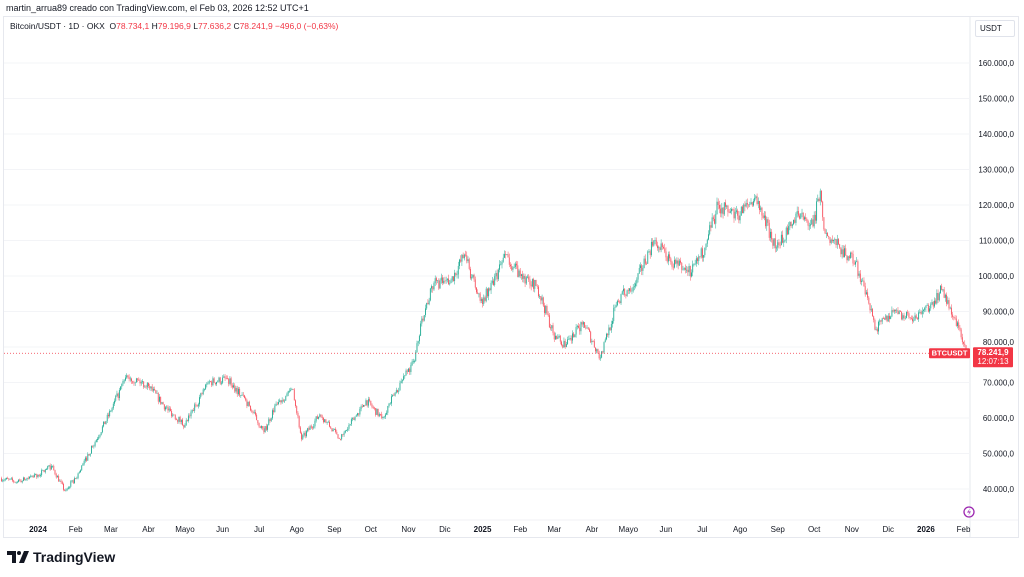  I want to click on symbol-info: Bitcoin/USDT · 1D · OKX, so click(57, 26).